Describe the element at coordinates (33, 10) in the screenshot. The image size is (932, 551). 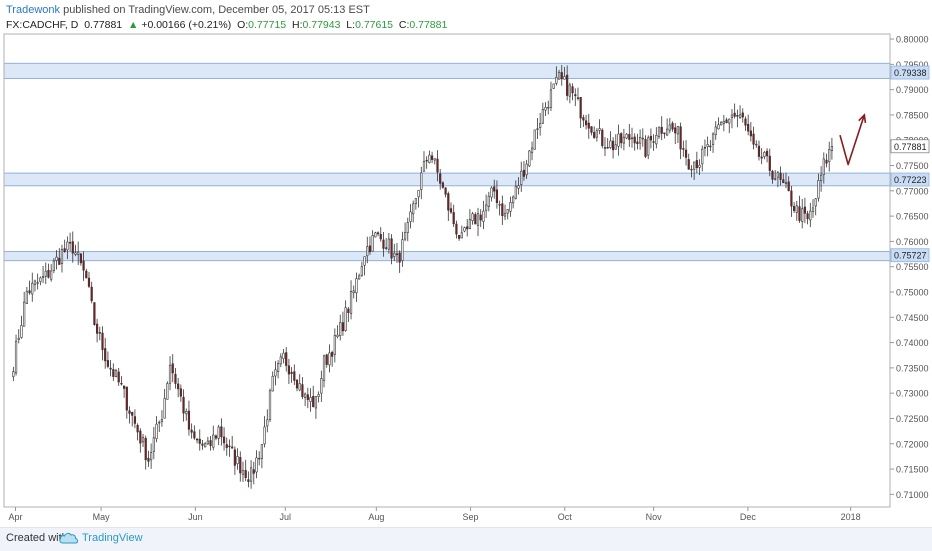
I see `author-link: Tradewonk` at that location.